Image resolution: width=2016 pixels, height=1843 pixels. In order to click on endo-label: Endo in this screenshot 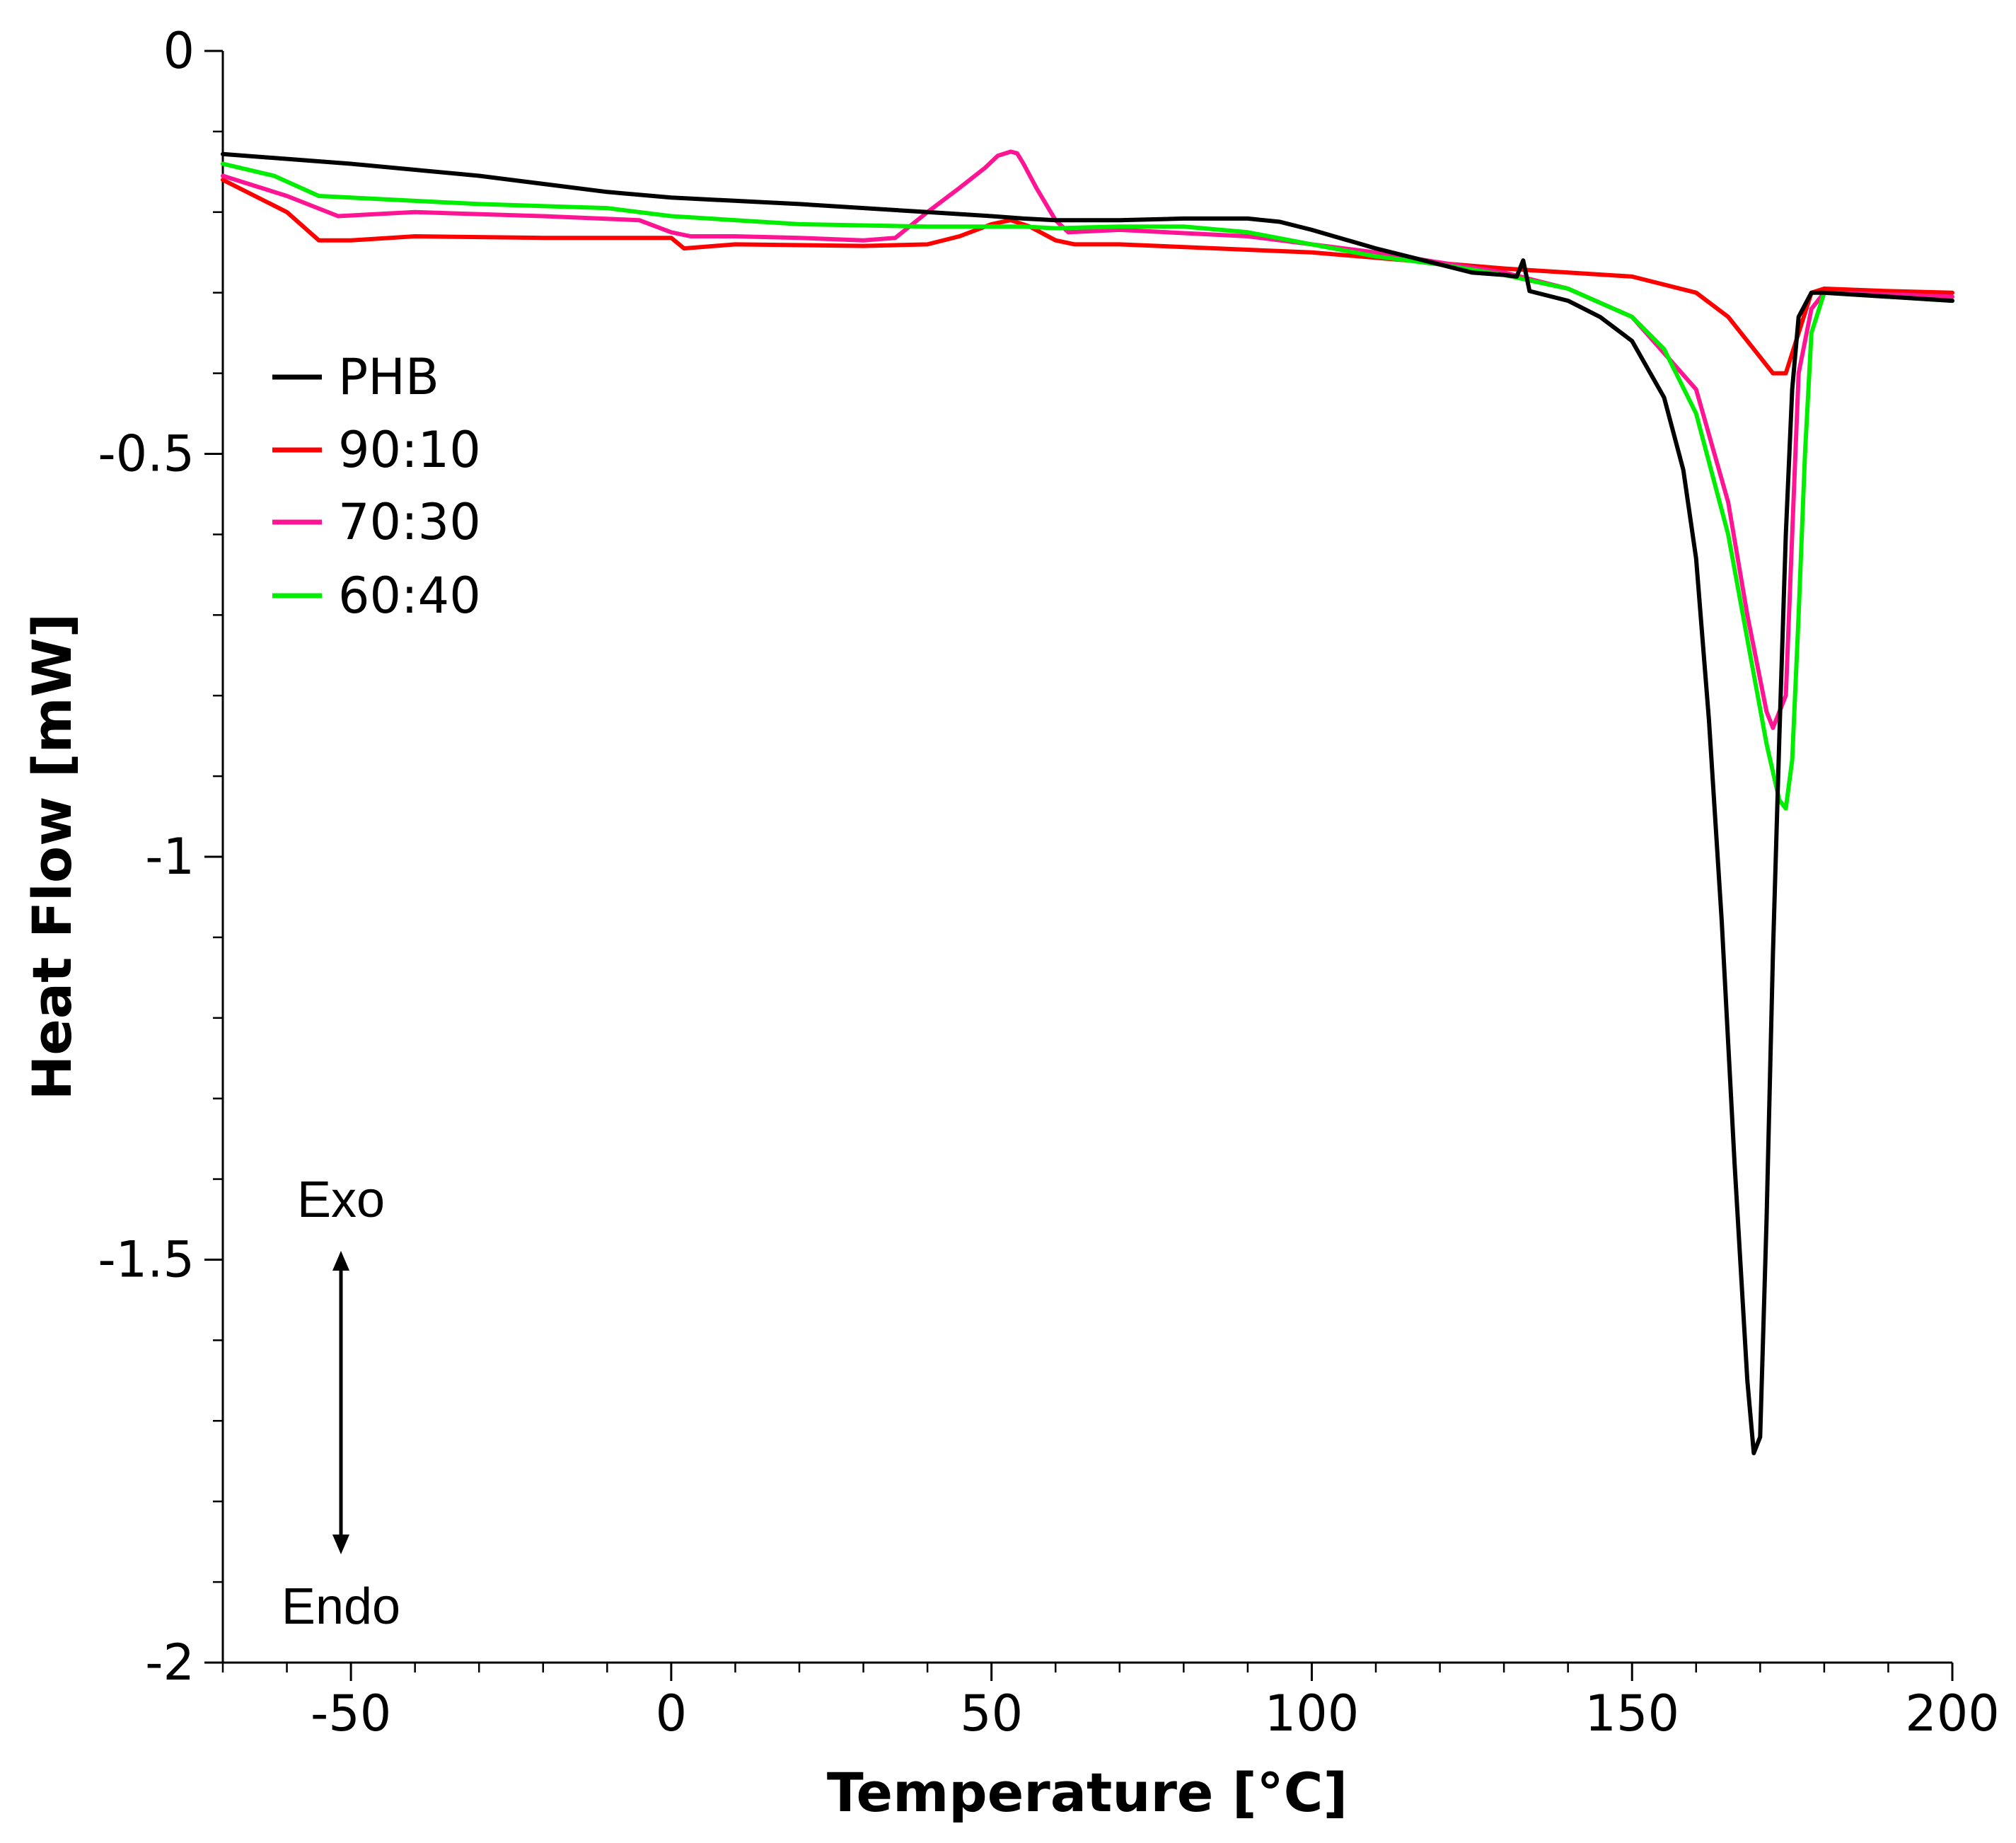, I will do `click(341, 1606)`.